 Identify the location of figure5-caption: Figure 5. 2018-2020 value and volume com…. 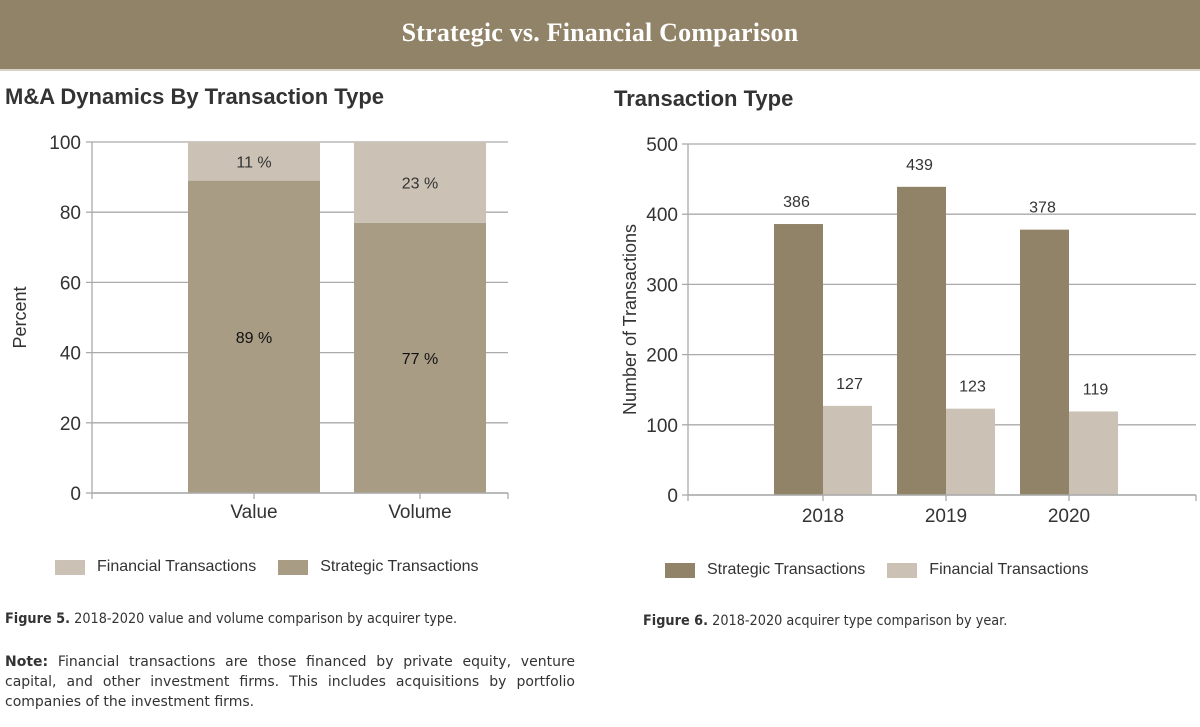
(231, 619).